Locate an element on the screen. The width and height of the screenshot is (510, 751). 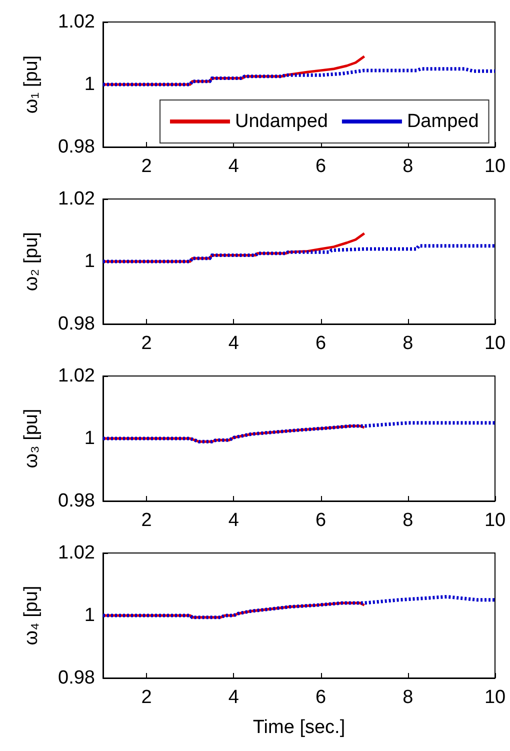
y-axis-title: ω₂ [pu] is located at coordinates (31, 262).